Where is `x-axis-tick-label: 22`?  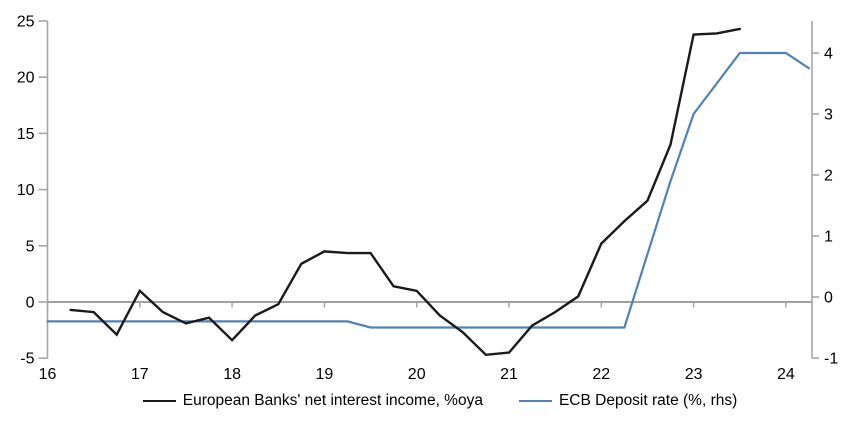 x-axis-tick-label: 22 is located at coordinates (601, 374).